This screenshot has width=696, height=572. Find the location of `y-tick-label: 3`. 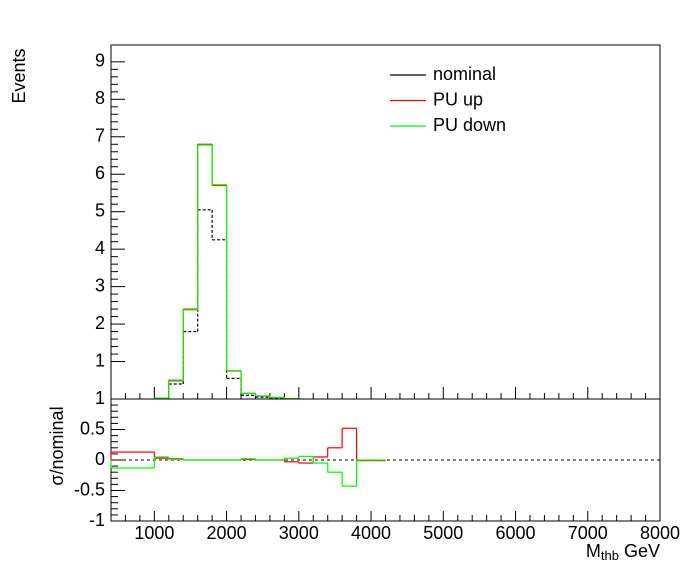

y-tick-label: 3 is located at coordinates (100, 285).